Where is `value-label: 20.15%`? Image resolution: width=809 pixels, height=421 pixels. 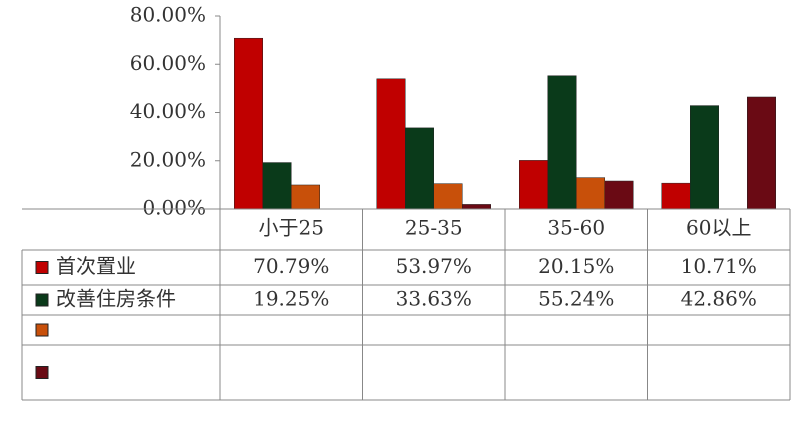 value-label: 20.15% is located at coordinates (576, 266).